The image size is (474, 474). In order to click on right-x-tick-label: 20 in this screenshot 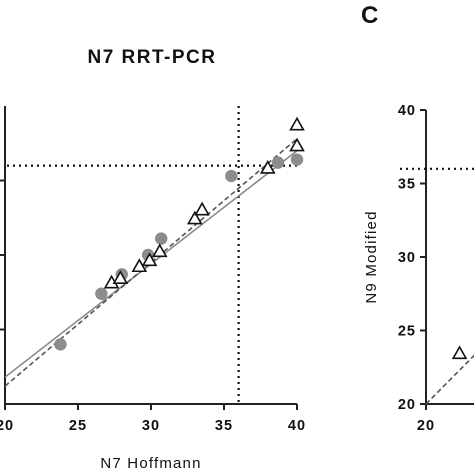, I will do `click(426, 426)`.